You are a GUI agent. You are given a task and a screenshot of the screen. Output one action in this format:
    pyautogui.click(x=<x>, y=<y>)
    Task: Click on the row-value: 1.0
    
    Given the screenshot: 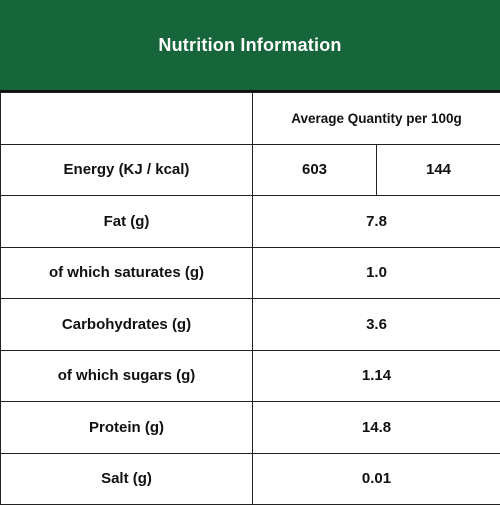 What is the action you would take?
    pyautogui.click(x=376, y=273)
    